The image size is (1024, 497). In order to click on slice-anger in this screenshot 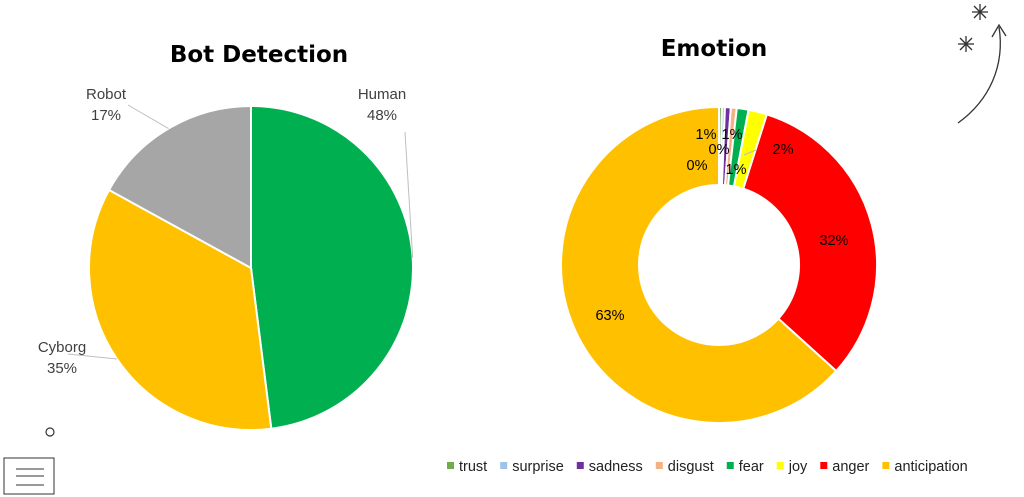, I will do `click(809, 243)`.